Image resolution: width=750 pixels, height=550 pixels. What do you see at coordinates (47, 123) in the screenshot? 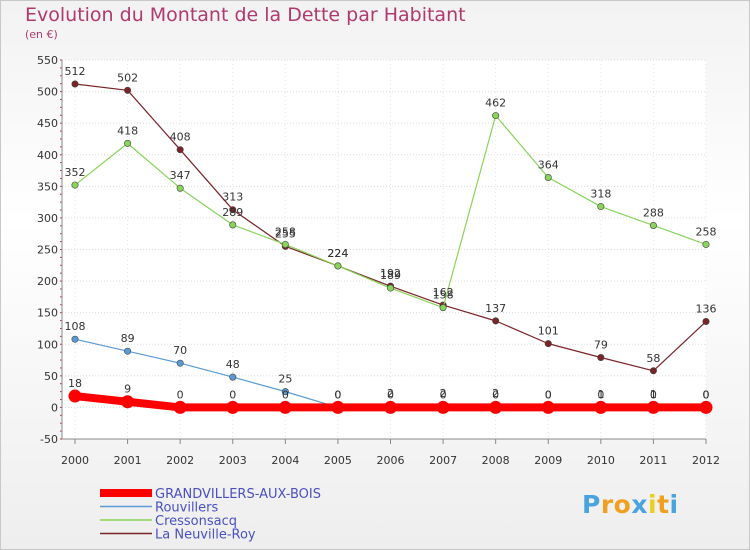
I see `y-tick-label: 450` at bounding box center [47, 123].